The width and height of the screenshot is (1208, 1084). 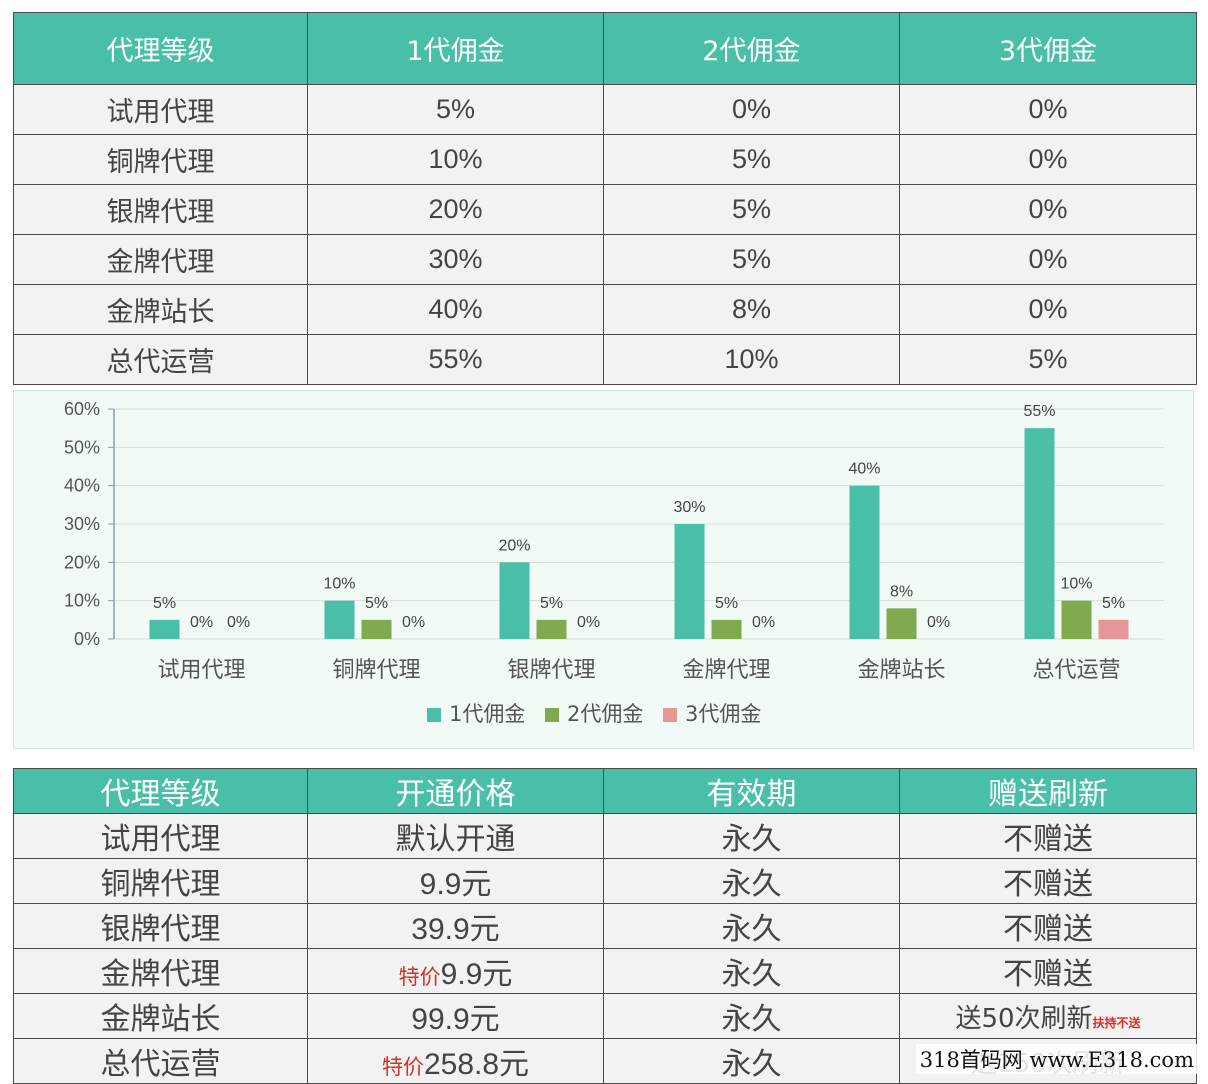 I want to click on gift-note: 扶持不送, so click(x=1116, y=1022).